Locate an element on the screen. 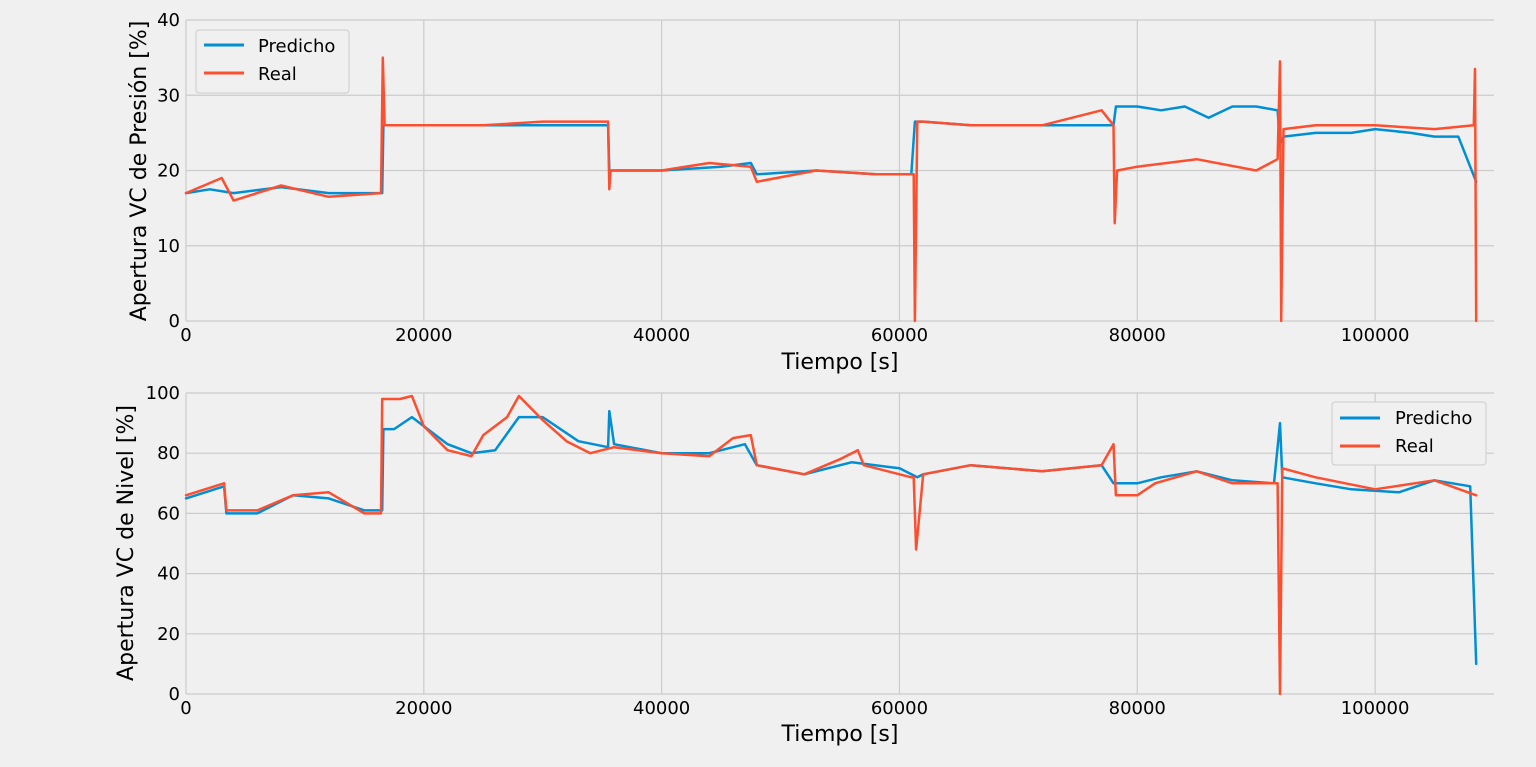  level-xtick-label: 60000 is located at coordinates (899, 708).